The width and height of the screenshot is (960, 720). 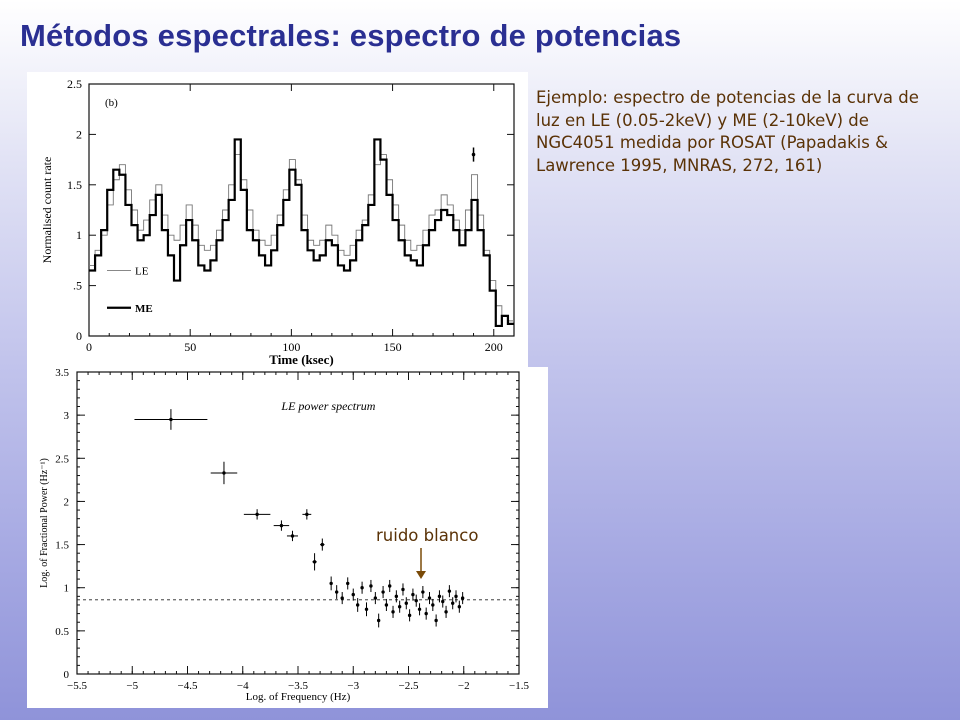 What do you see at coordinates (243, 686) in the screenshot?
I see `x-tick-label: −4` at bounding box center [243, 686].